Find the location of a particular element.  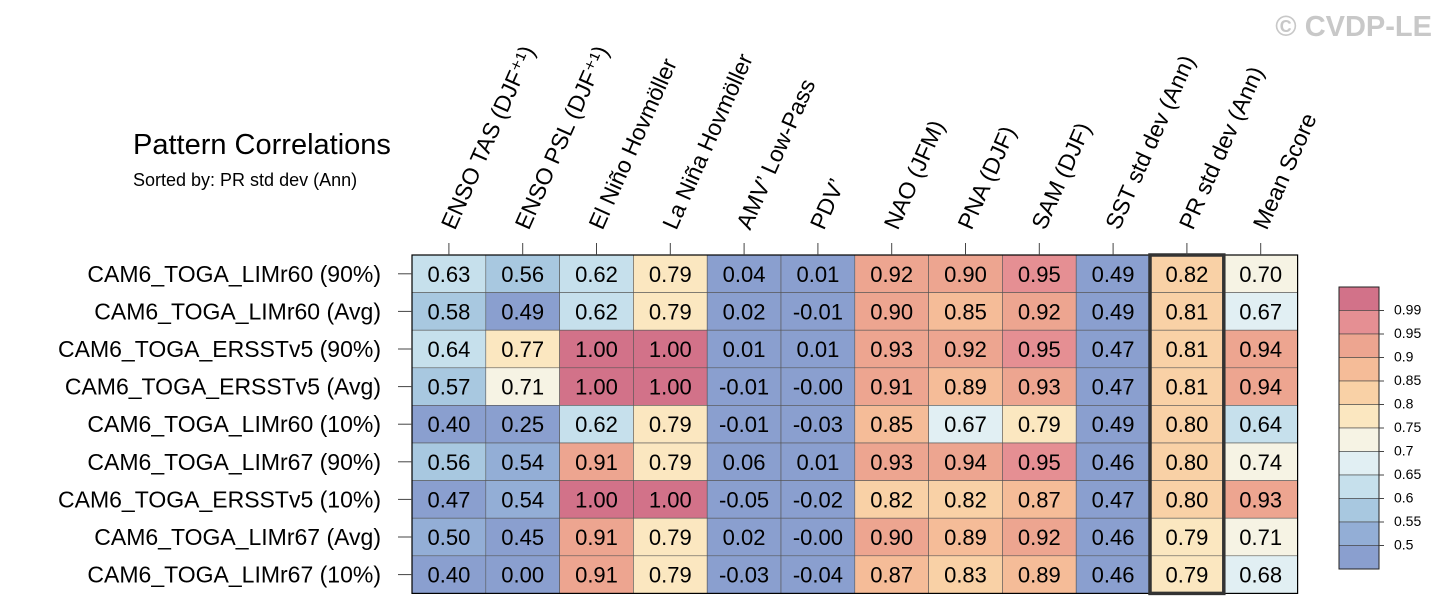

cell-value-label: -0.04 is located at coordinates (818, 575).